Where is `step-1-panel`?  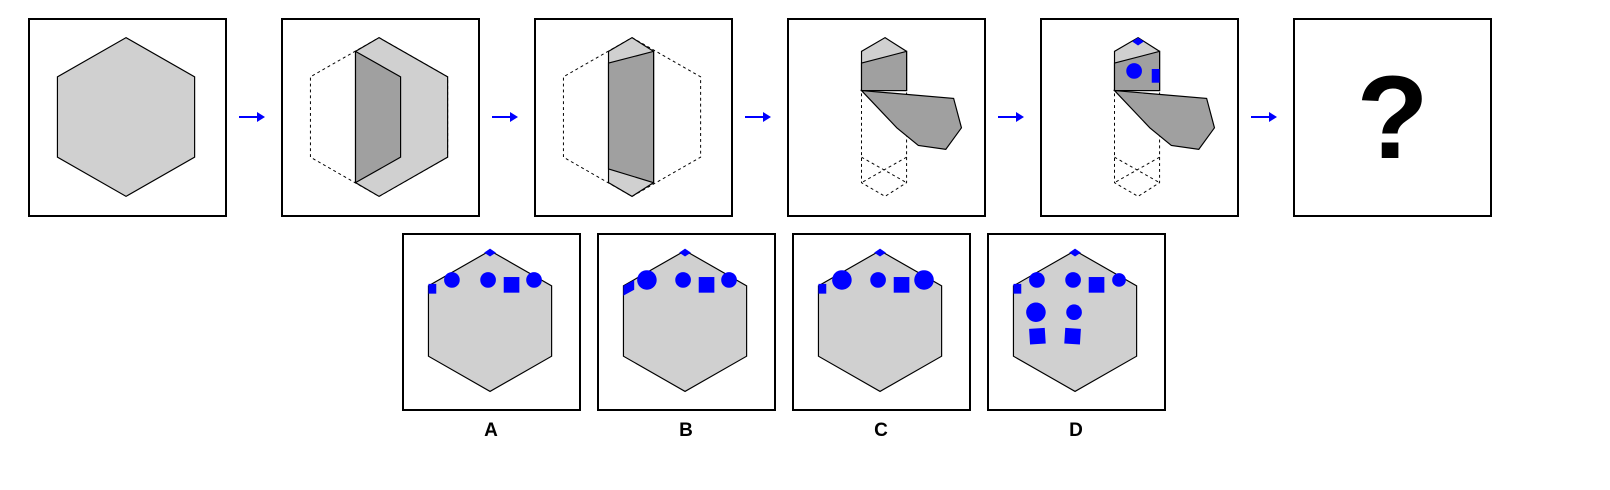 step-1-panel is located at coordinates (127, 117).